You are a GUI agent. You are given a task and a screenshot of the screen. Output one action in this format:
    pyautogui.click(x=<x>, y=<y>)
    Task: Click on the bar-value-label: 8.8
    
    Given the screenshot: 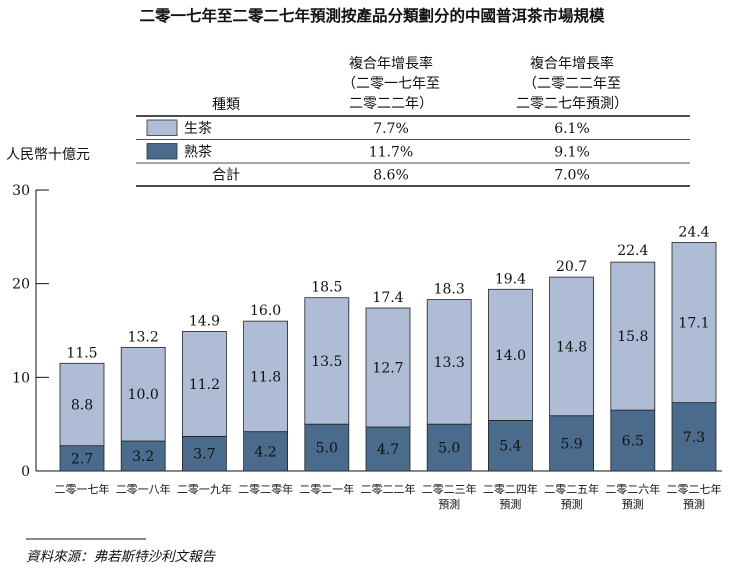 What is the action you would take?
    pyautogui.click(x=82, y=405)
    